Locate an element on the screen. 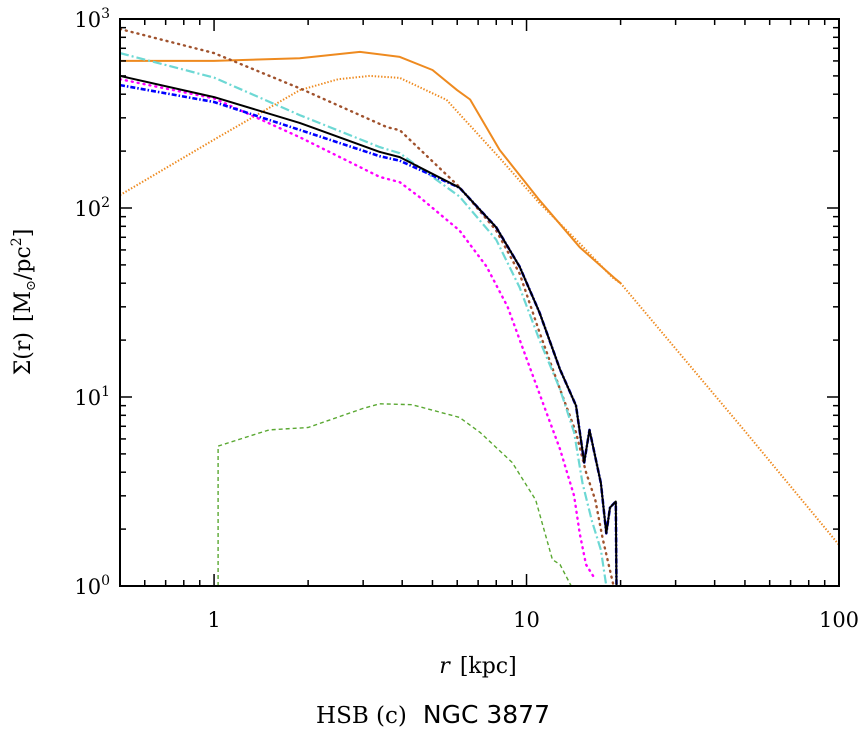 This screenshot has width=866, height=738. y-axis-unit-open: [M is located at coordinates (23, 306).